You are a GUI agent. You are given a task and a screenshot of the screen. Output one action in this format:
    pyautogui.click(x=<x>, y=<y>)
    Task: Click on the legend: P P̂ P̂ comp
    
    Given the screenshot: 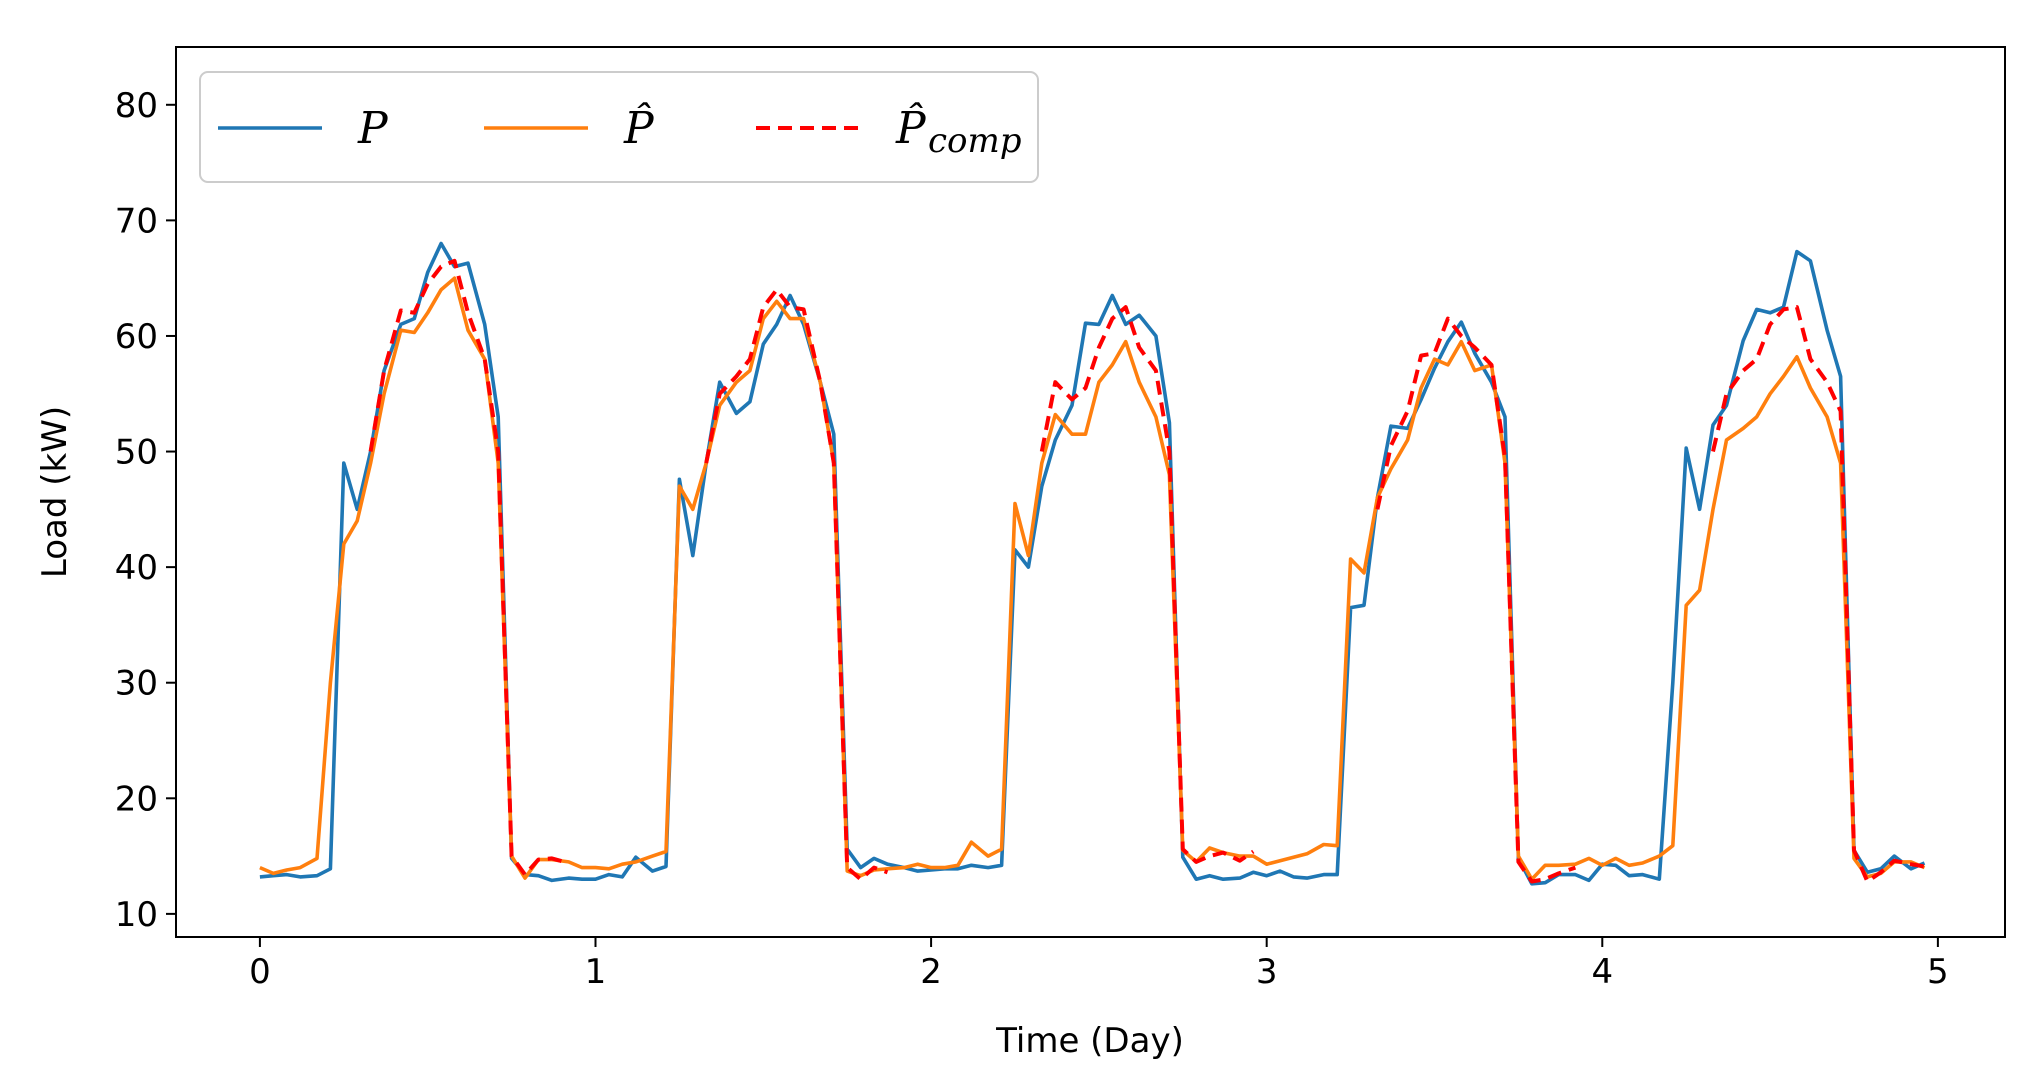 What is the action you would take?
    pyautogui.click(x=619, y=127)
    